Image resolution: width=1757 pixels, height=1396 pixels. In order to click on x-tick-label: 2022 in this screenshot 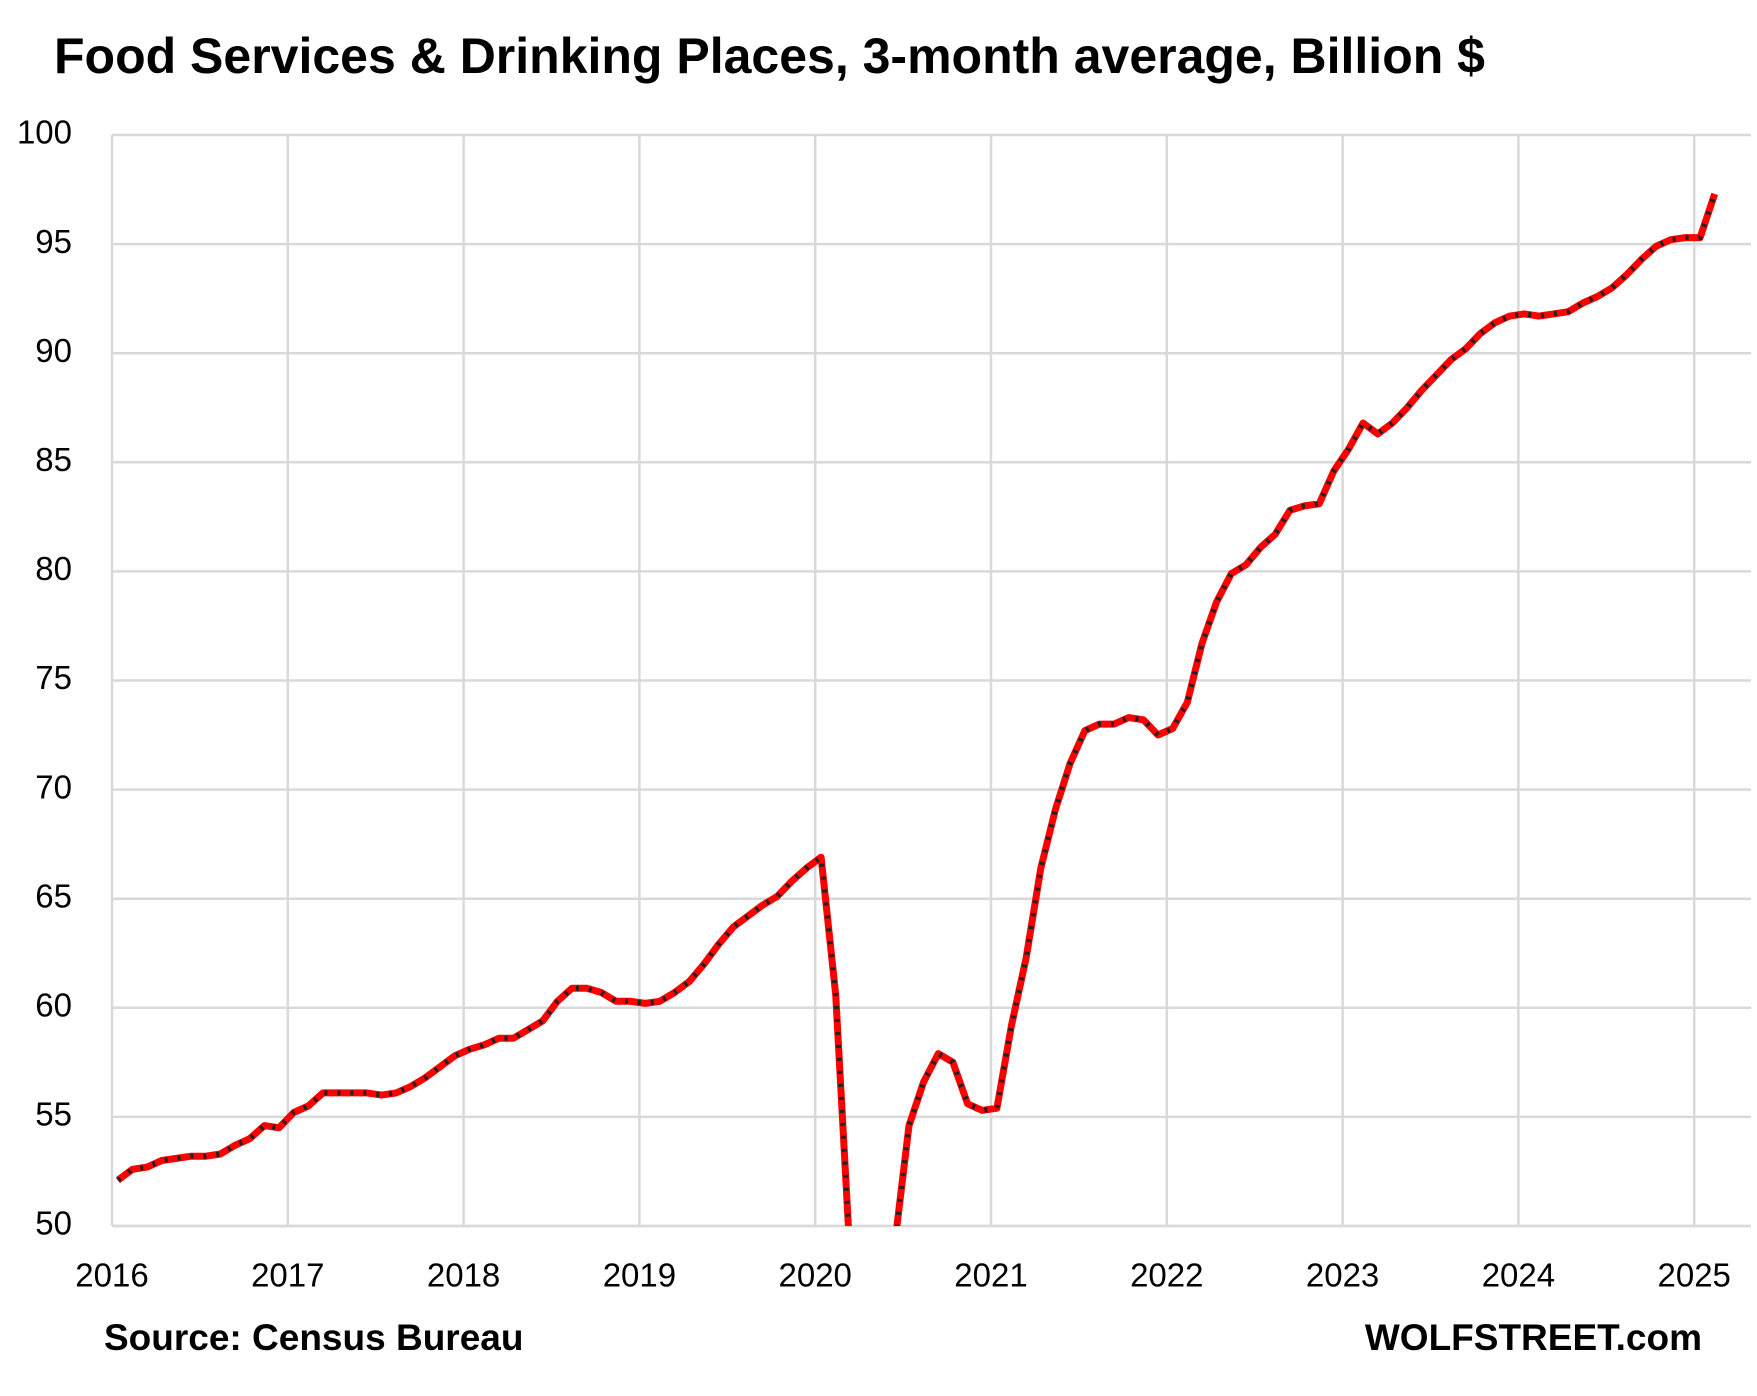, I will do `click(1166, 1275)`.